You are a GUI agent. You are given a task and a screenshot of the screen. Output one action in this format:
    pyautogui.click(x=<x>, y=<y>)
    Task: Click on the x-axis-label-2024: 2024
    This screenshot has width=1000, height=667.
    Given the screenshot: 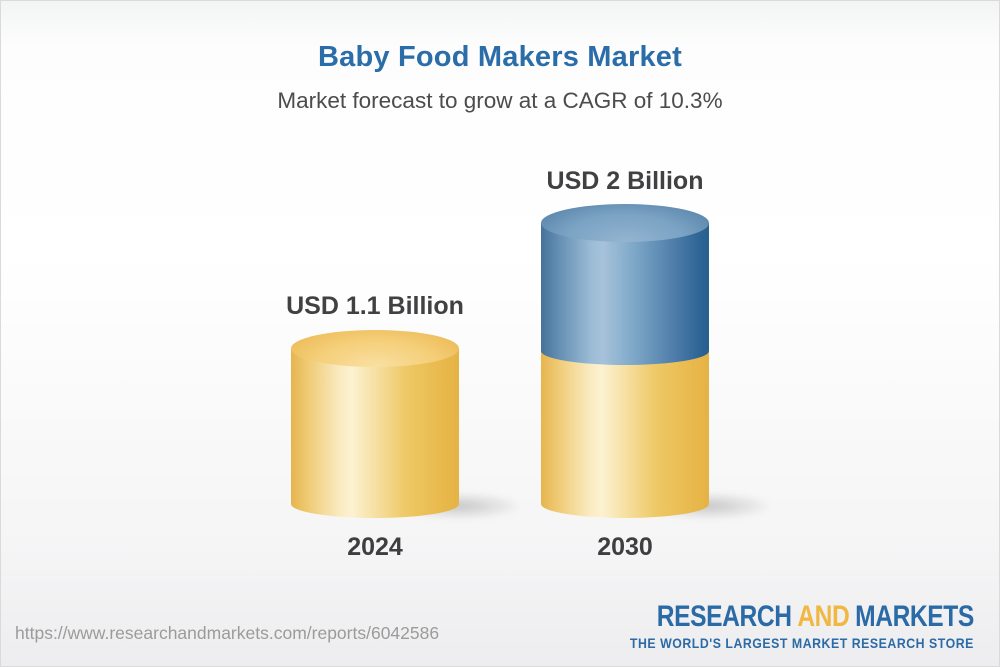 What is the action you would take?
    pyautogui.click(x=375, y=547)
    